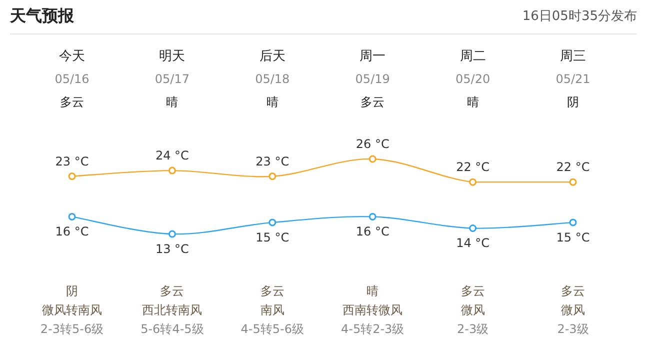 This screenshot has width=647, height=361. I want to click on chart-subtitle: 16日05时35分发布, so click(579, 16).